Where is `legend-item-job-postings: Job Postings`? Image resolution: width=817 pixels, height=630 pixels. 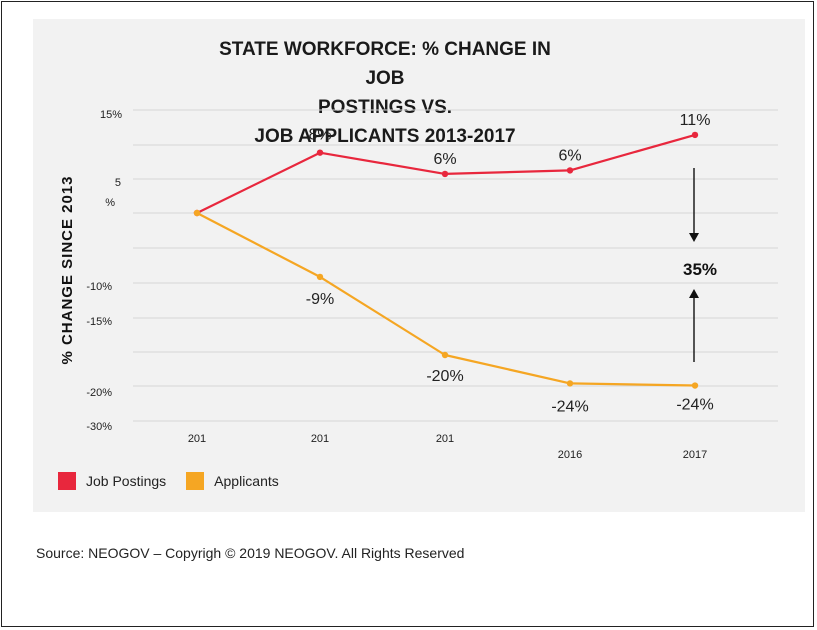
legend-item-job-postings: Job Postings is located at coordinates (112, 481).